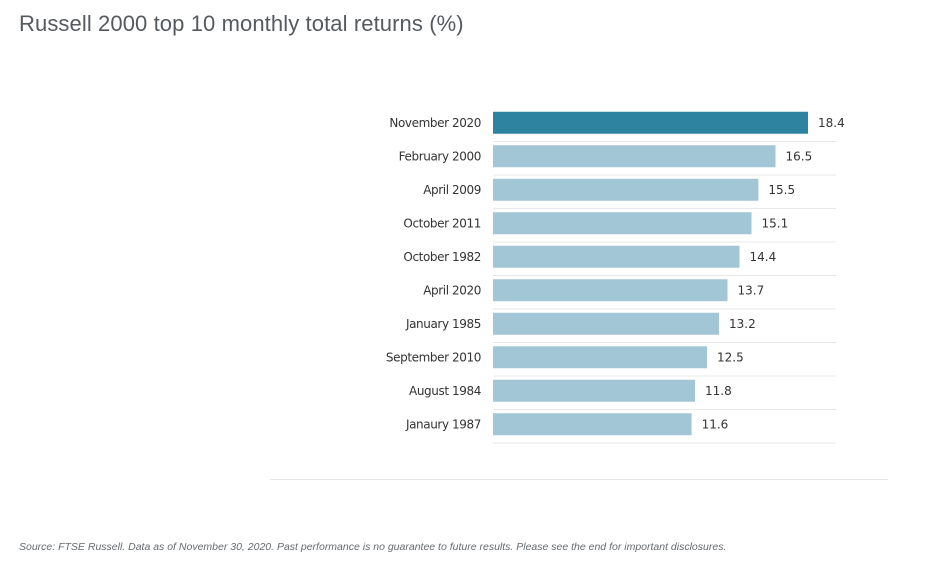 The height and width of the screenshot is (583, 934). What do you see at coordinates (718, 391) in the screenshot?
I see `value-label: 11.8` at bounding box center [718, 391].